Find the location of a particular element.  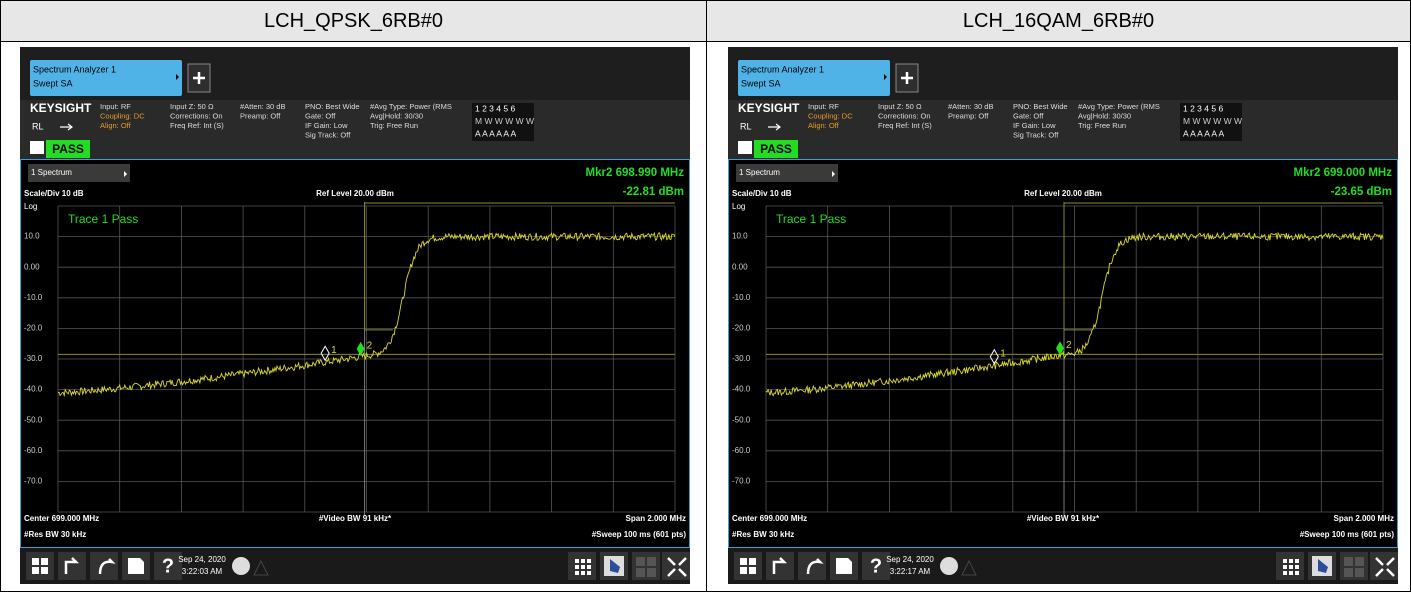

trace-row: A A A A A A is located at coordinates (1203, 133).